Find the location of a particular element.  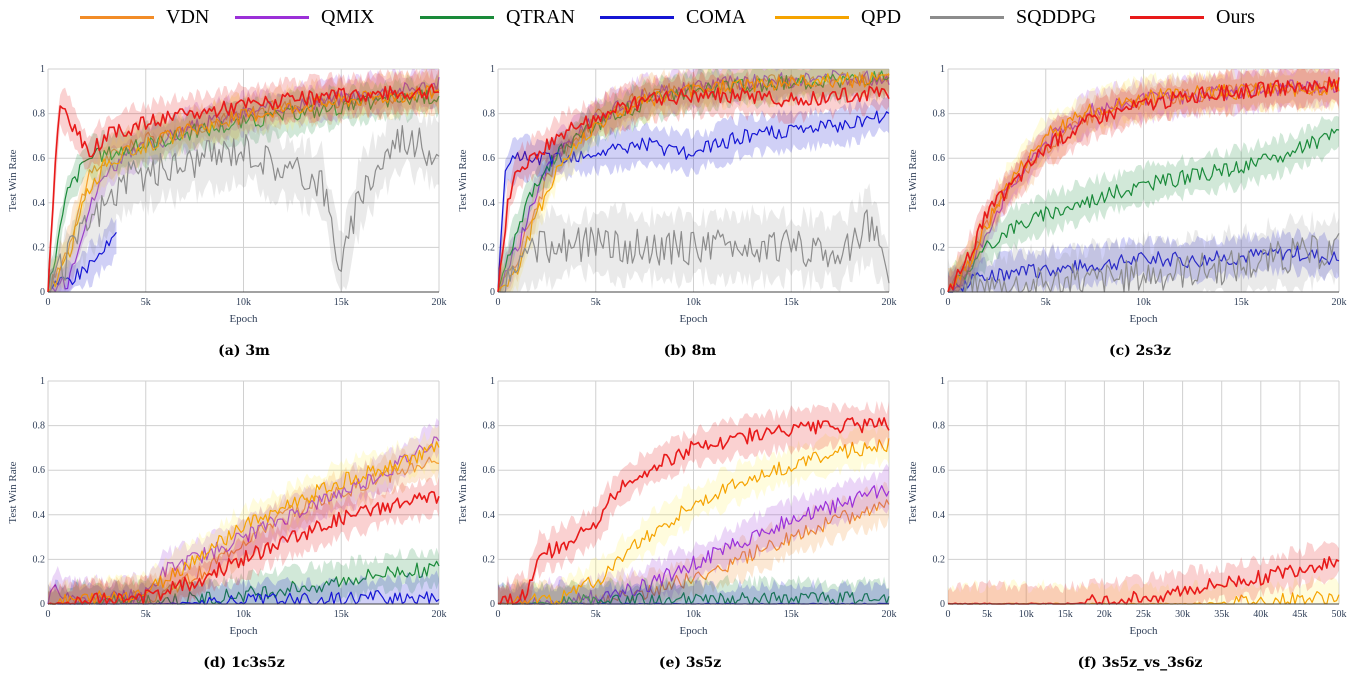

x-tick-label: 15k is located at coordinates (1241, 302).